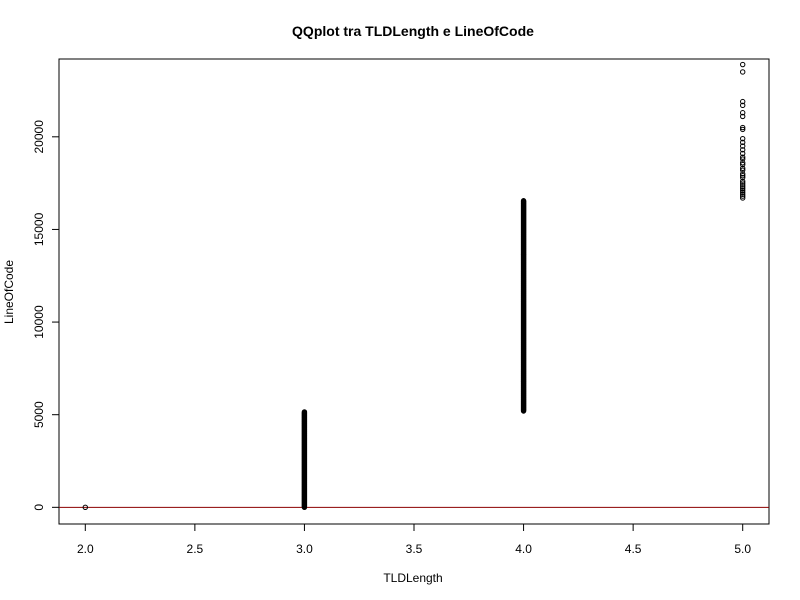  I want to click on y-tick-label: 20000, so click(39, 137).